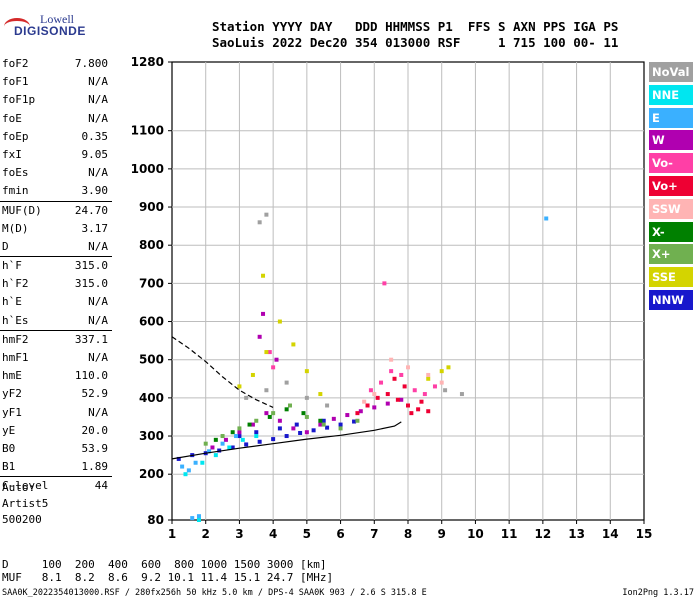  What do you see at coordinates (25, 504) in the screenshot?
I see `auto-block: Auto: Artist5 500200` at bounding box center [25, 504].